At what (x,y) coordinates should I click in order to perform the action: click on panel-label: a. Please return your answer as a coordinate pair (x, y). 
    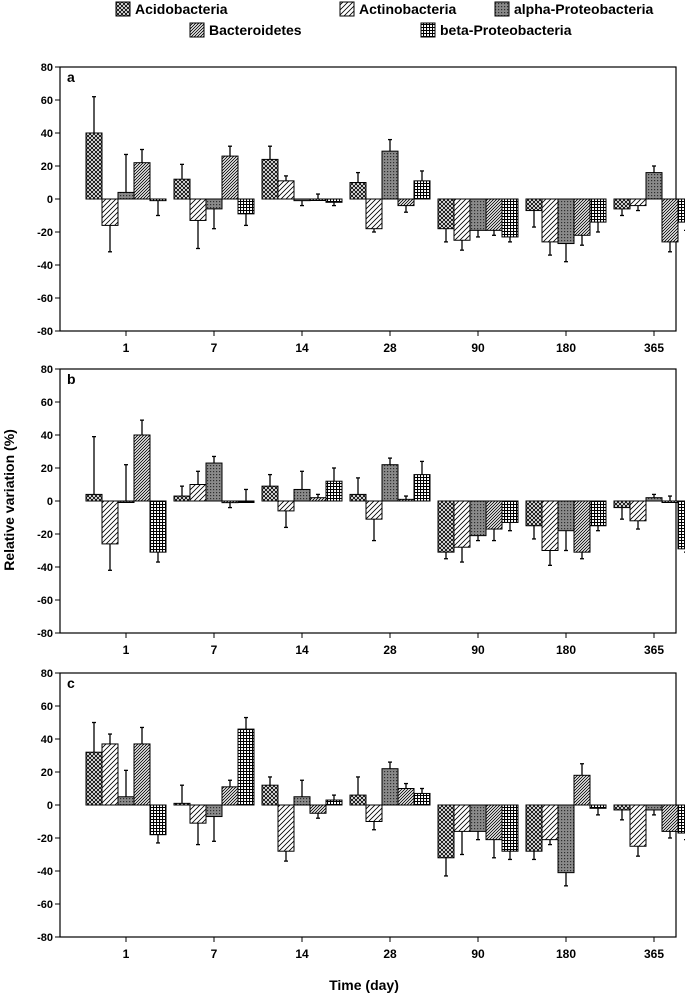
    Looking at the image, I should click on (71, 77).